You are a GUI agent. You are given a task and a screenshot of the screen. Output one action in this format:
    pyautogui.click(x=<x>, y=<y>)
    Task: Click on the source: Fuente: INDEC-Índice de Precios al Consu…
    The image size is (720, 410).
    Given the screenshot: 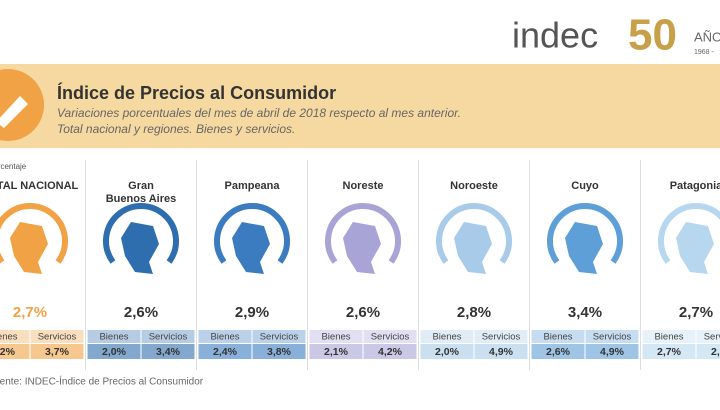 What is the action you would take?
    pyautogui.click(x=102, y=381)
    